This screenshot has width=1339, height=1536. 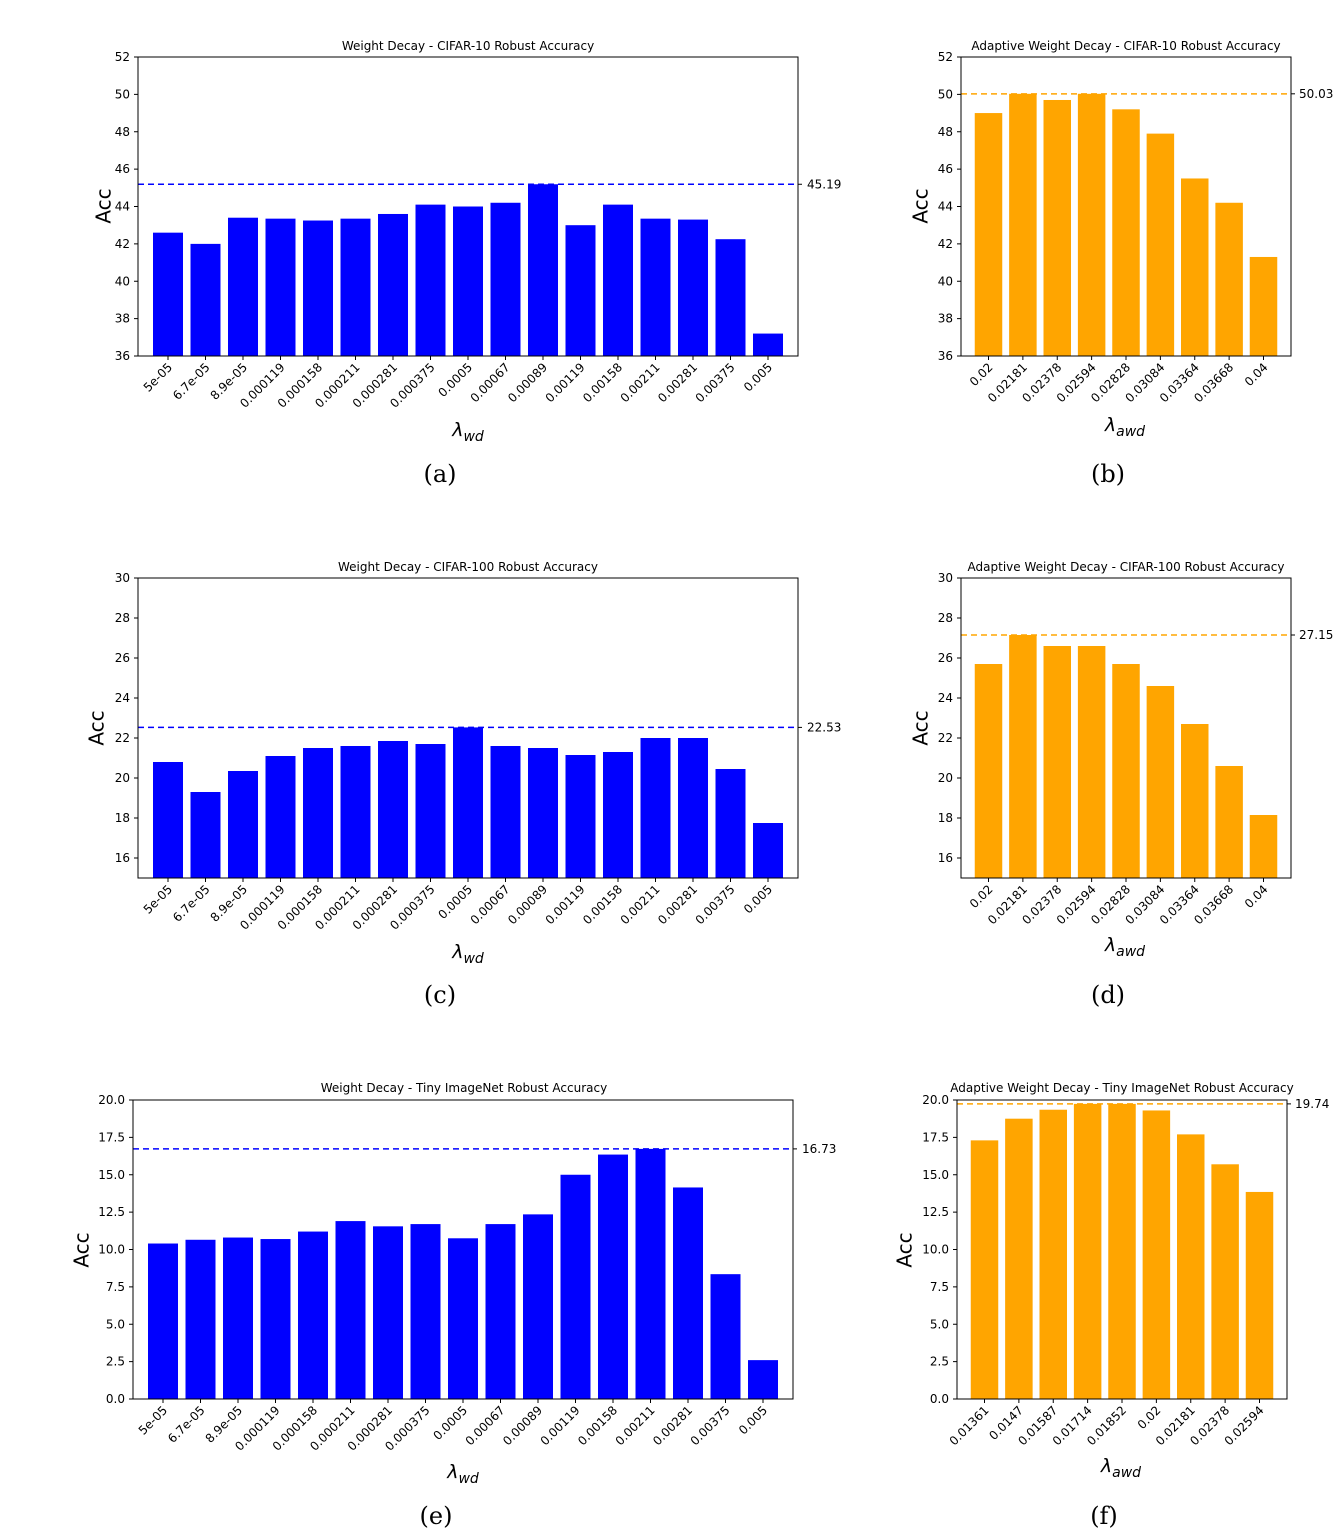 What do you see at coordinates (580, 290) in the screenshot?
I see `bar-0.00119` at bounding box center [580, 290].